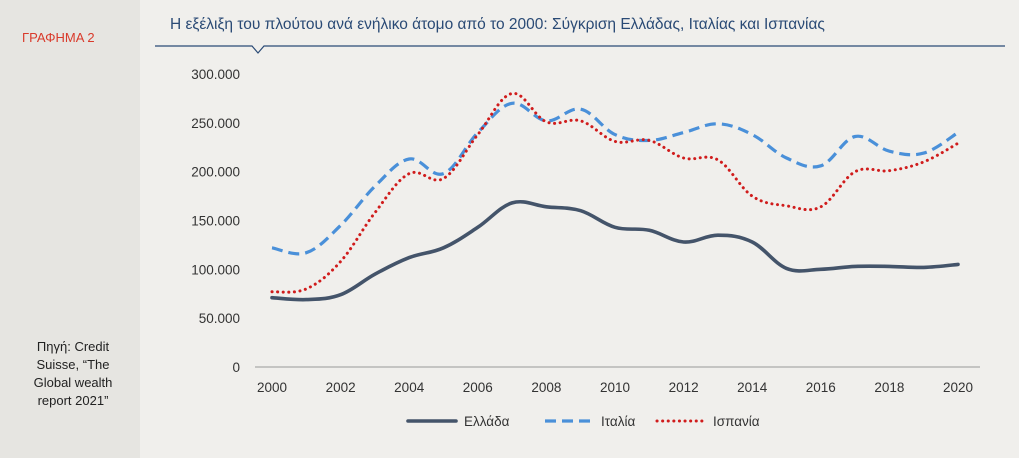  What do you see at coordinates (215, 269) in the screenshot?
I see `y-tick-label: 100.000` at bounding box center [215, 269].